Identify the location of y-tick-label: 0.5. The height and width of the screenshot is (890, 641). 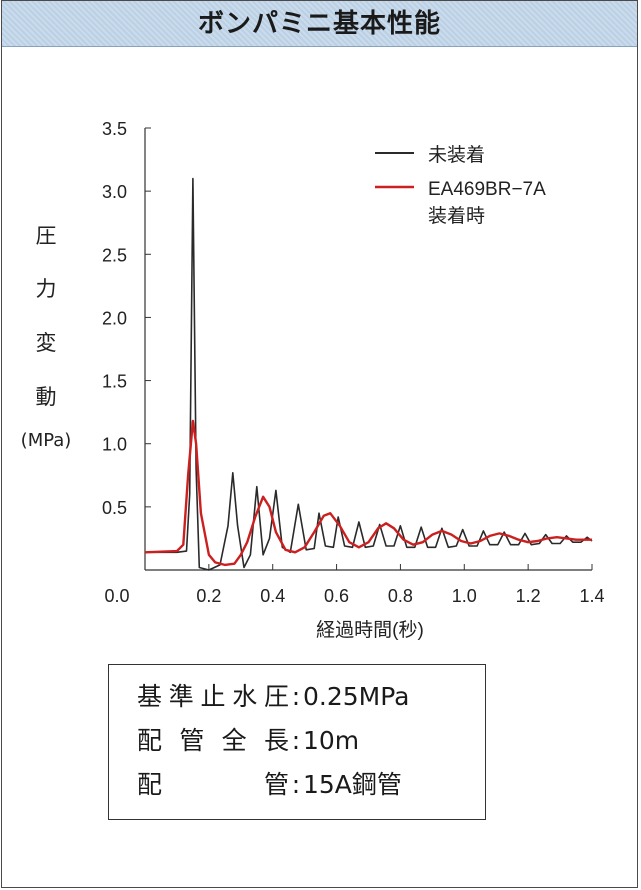
(114, 508).